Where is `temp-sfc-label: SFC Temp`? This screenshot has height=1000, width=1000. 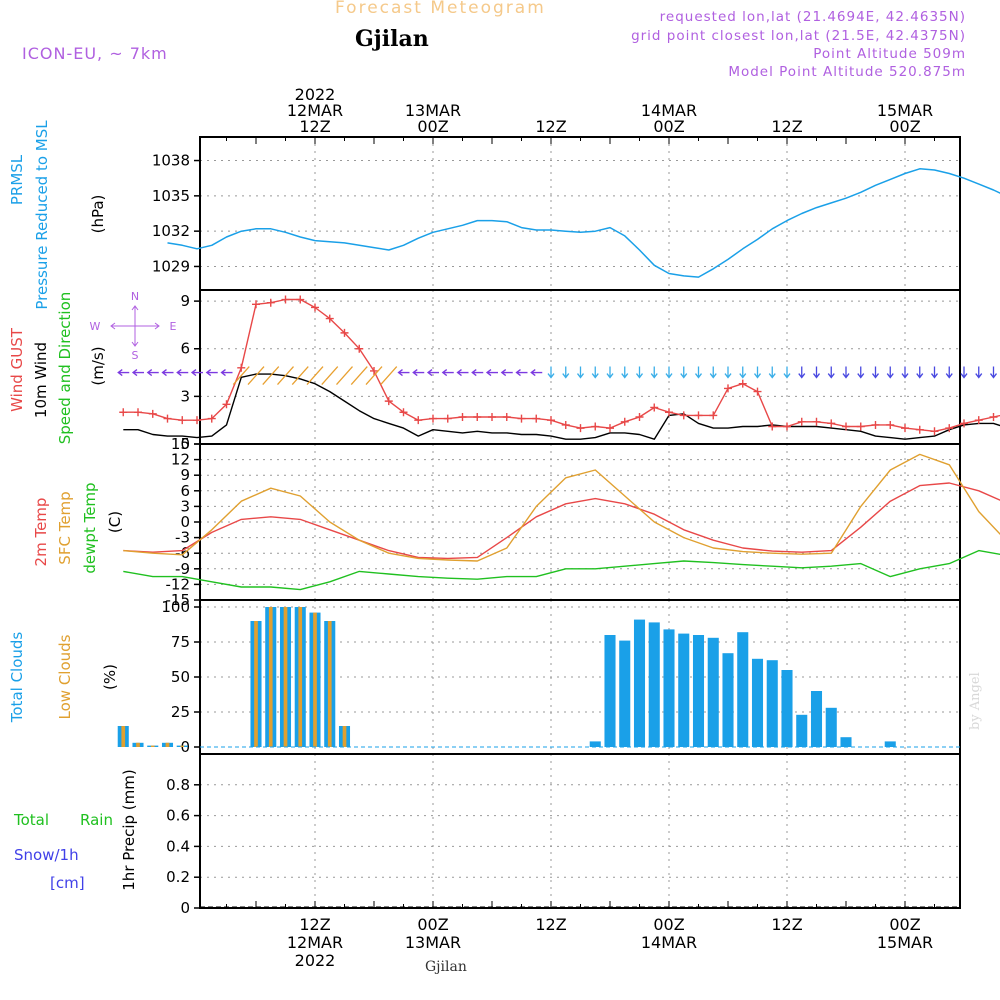
temp-sfc-label: SFC Temp is located at coordinates (65, 527).